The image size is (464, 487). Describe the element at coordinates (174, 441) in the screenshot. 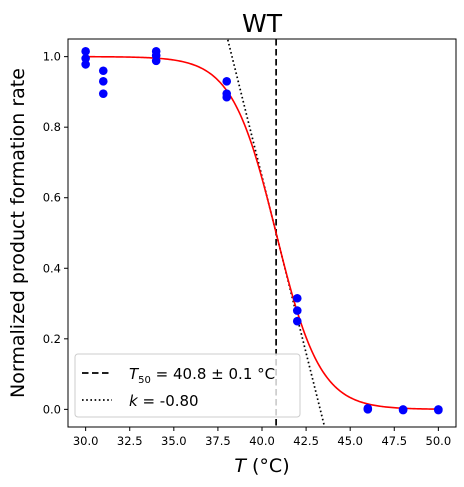

I see `x-tick-label: 35.0` at that location.